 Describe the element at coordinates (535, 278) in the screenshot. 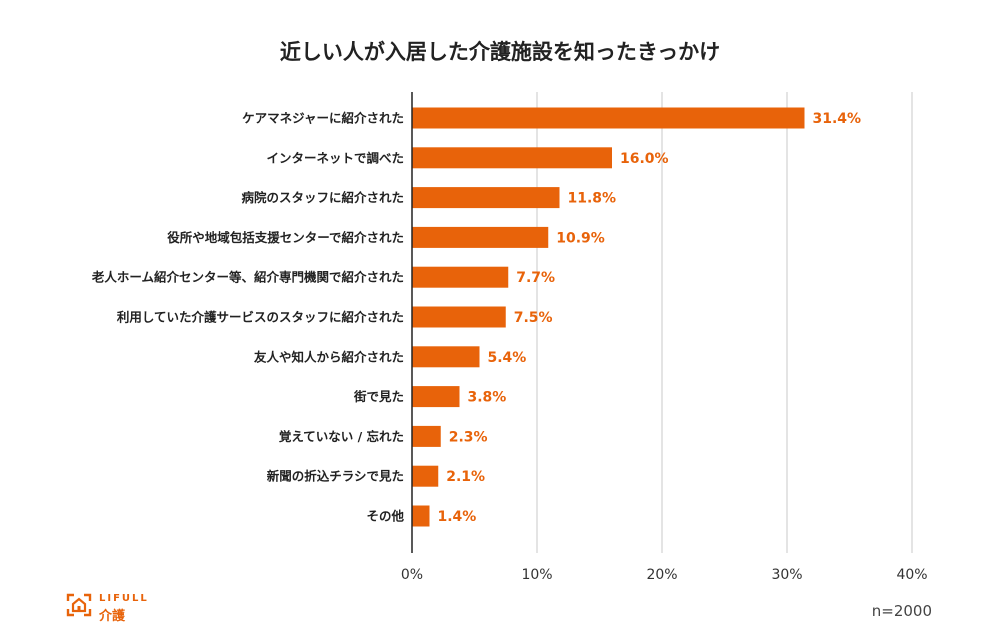

I see `value-label: 7.7%` at that location.